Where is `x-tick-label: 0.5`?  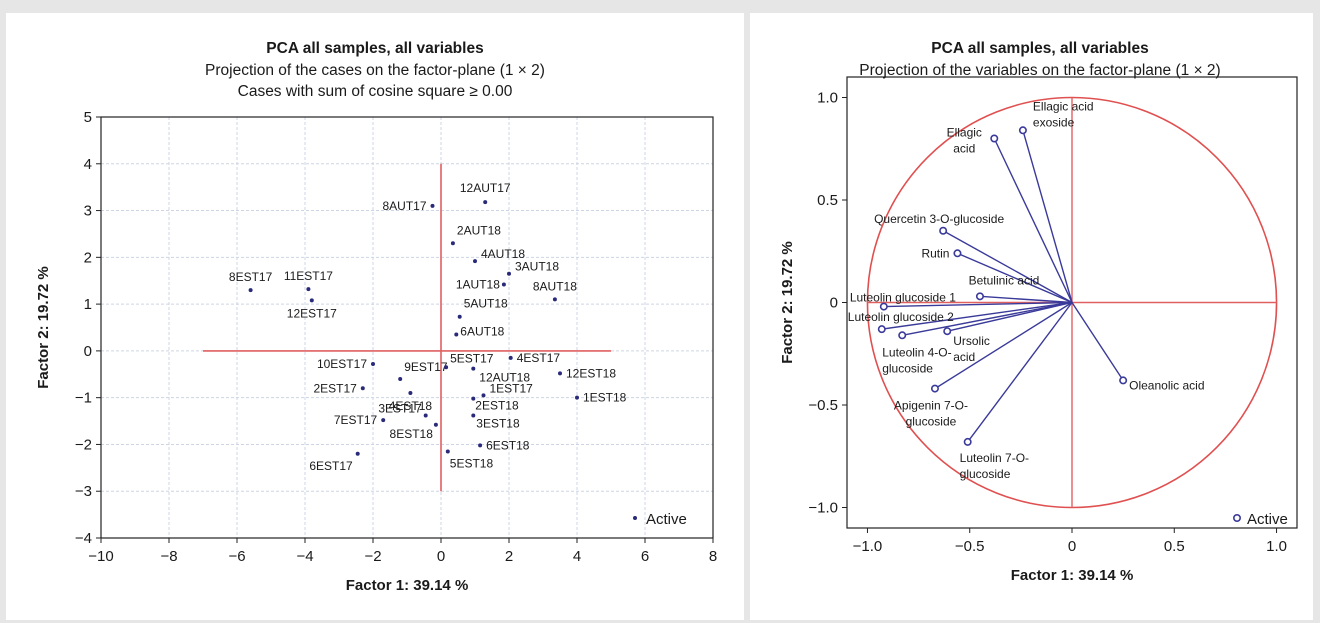
x-tick-label: 0.5 is located at coordinates (1174, 546).